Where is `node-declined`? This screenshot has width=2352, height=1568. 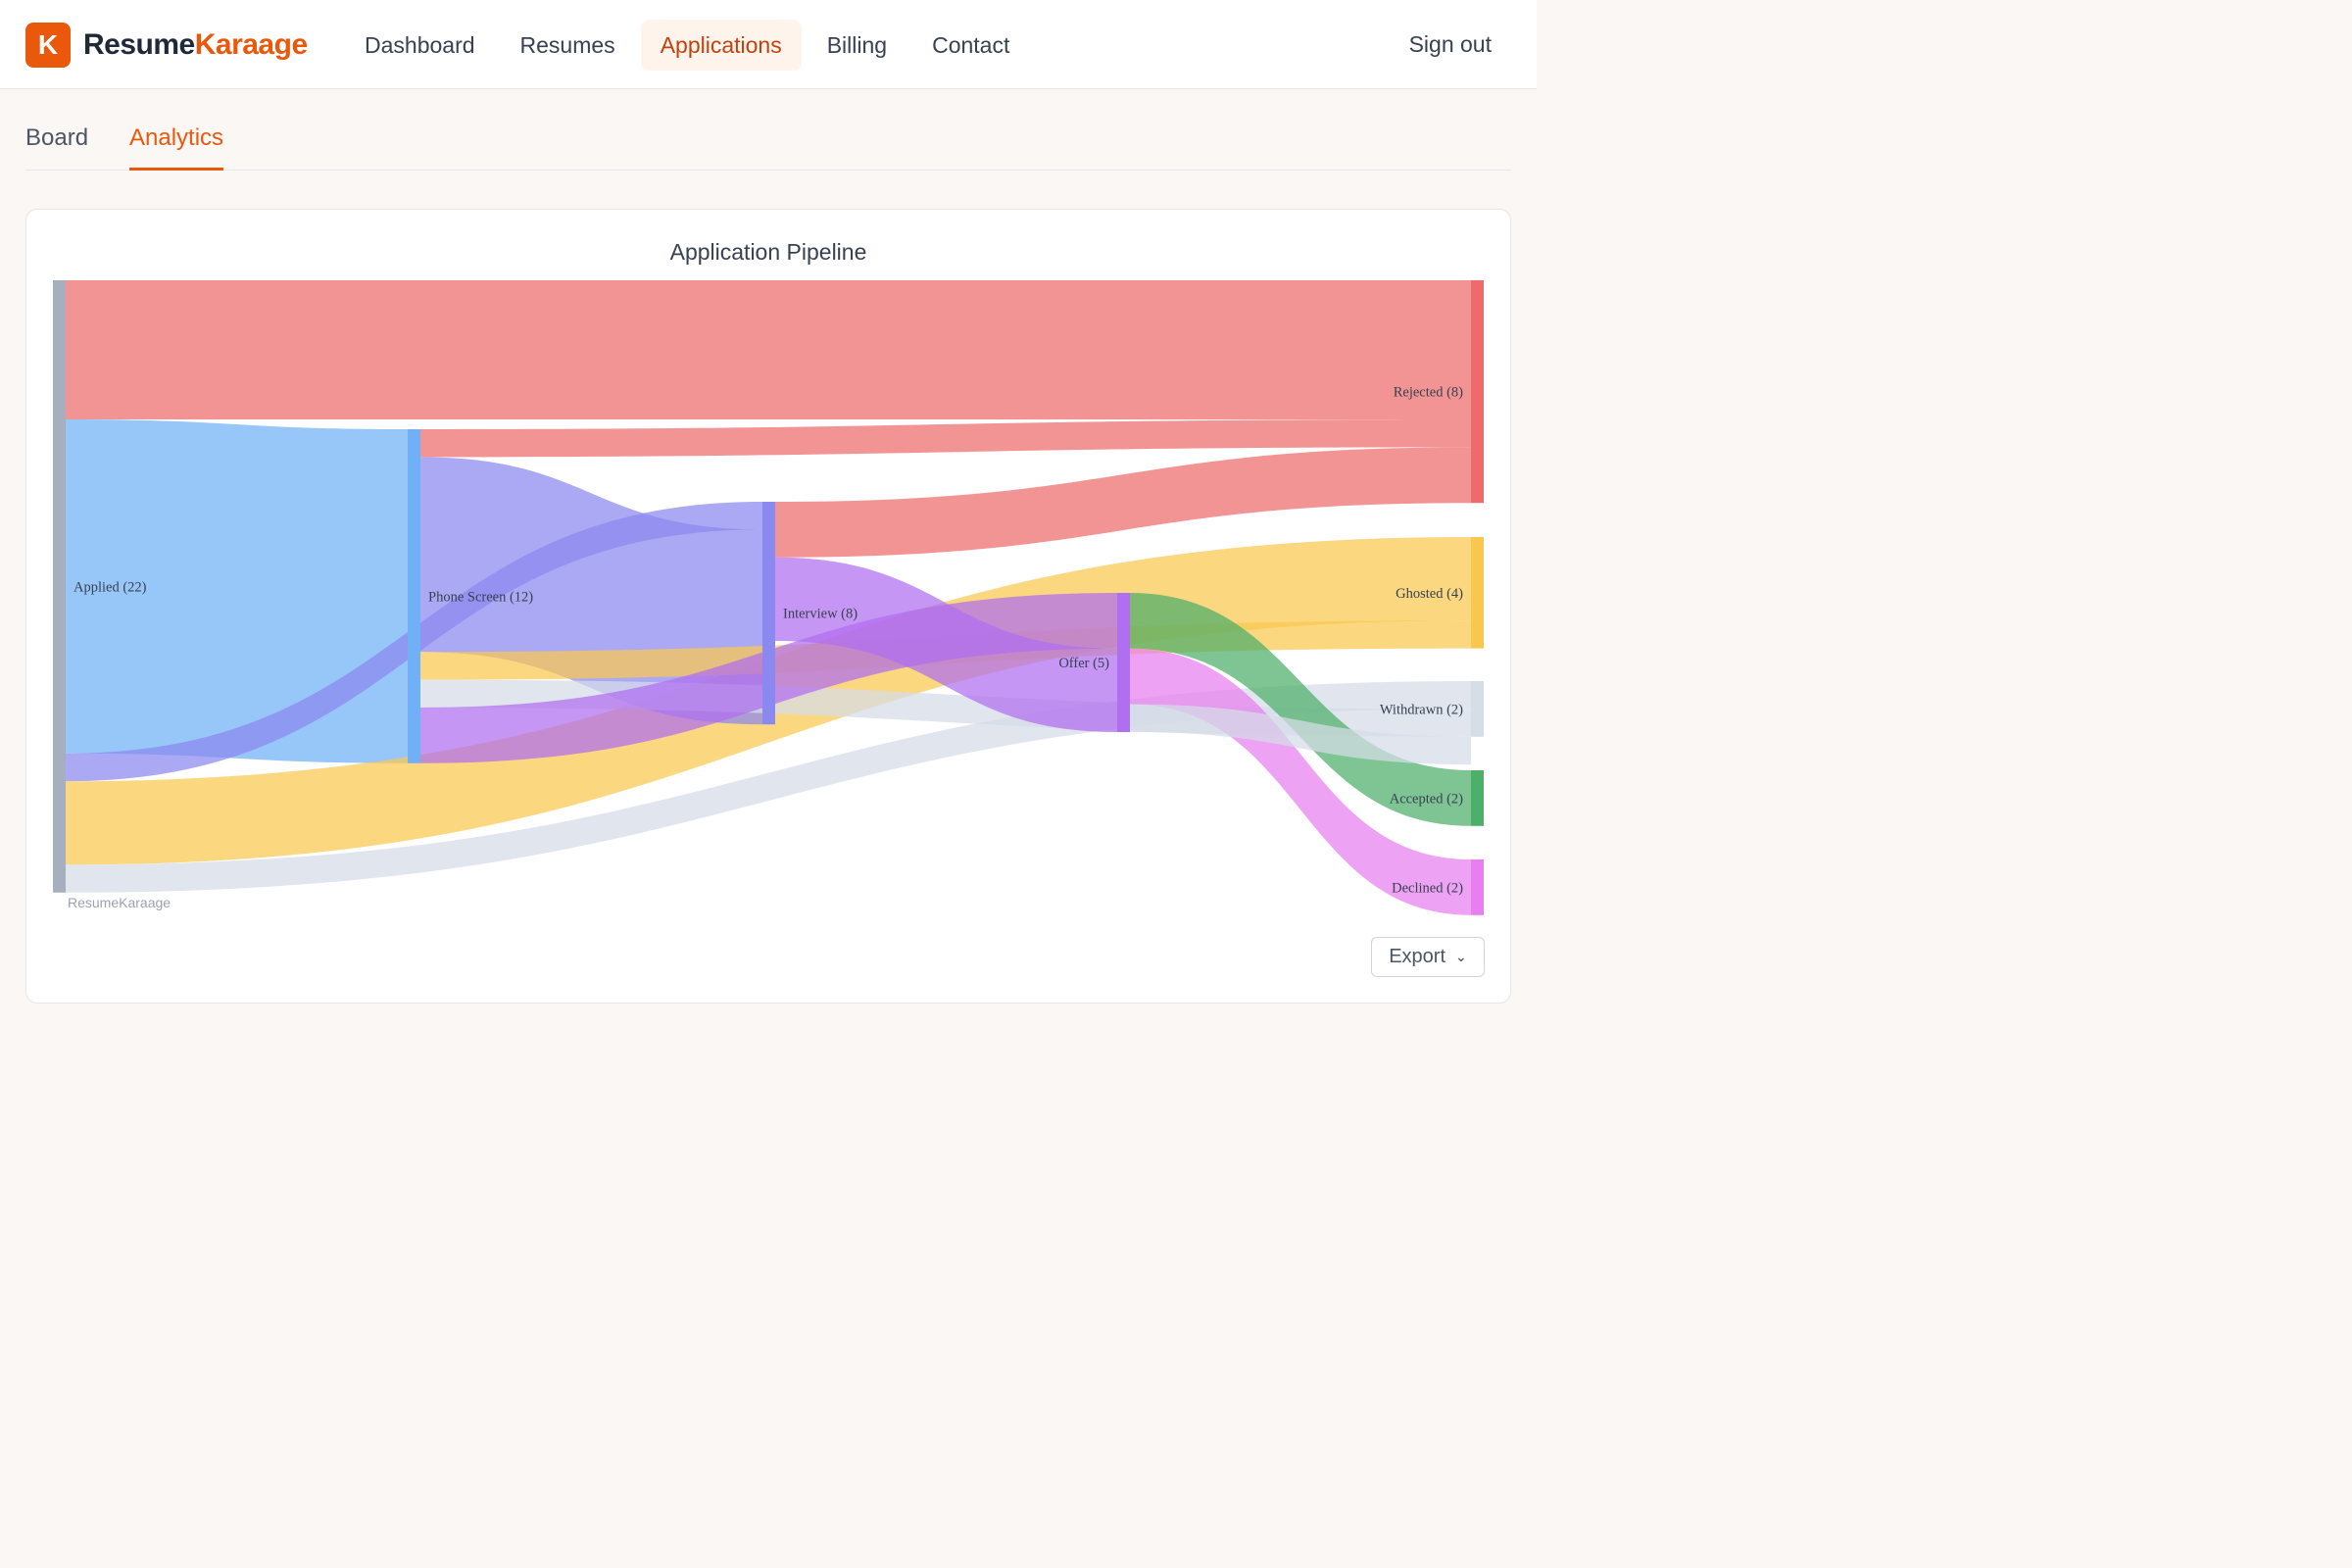 node-declined is located at coordinates (1477, 887).